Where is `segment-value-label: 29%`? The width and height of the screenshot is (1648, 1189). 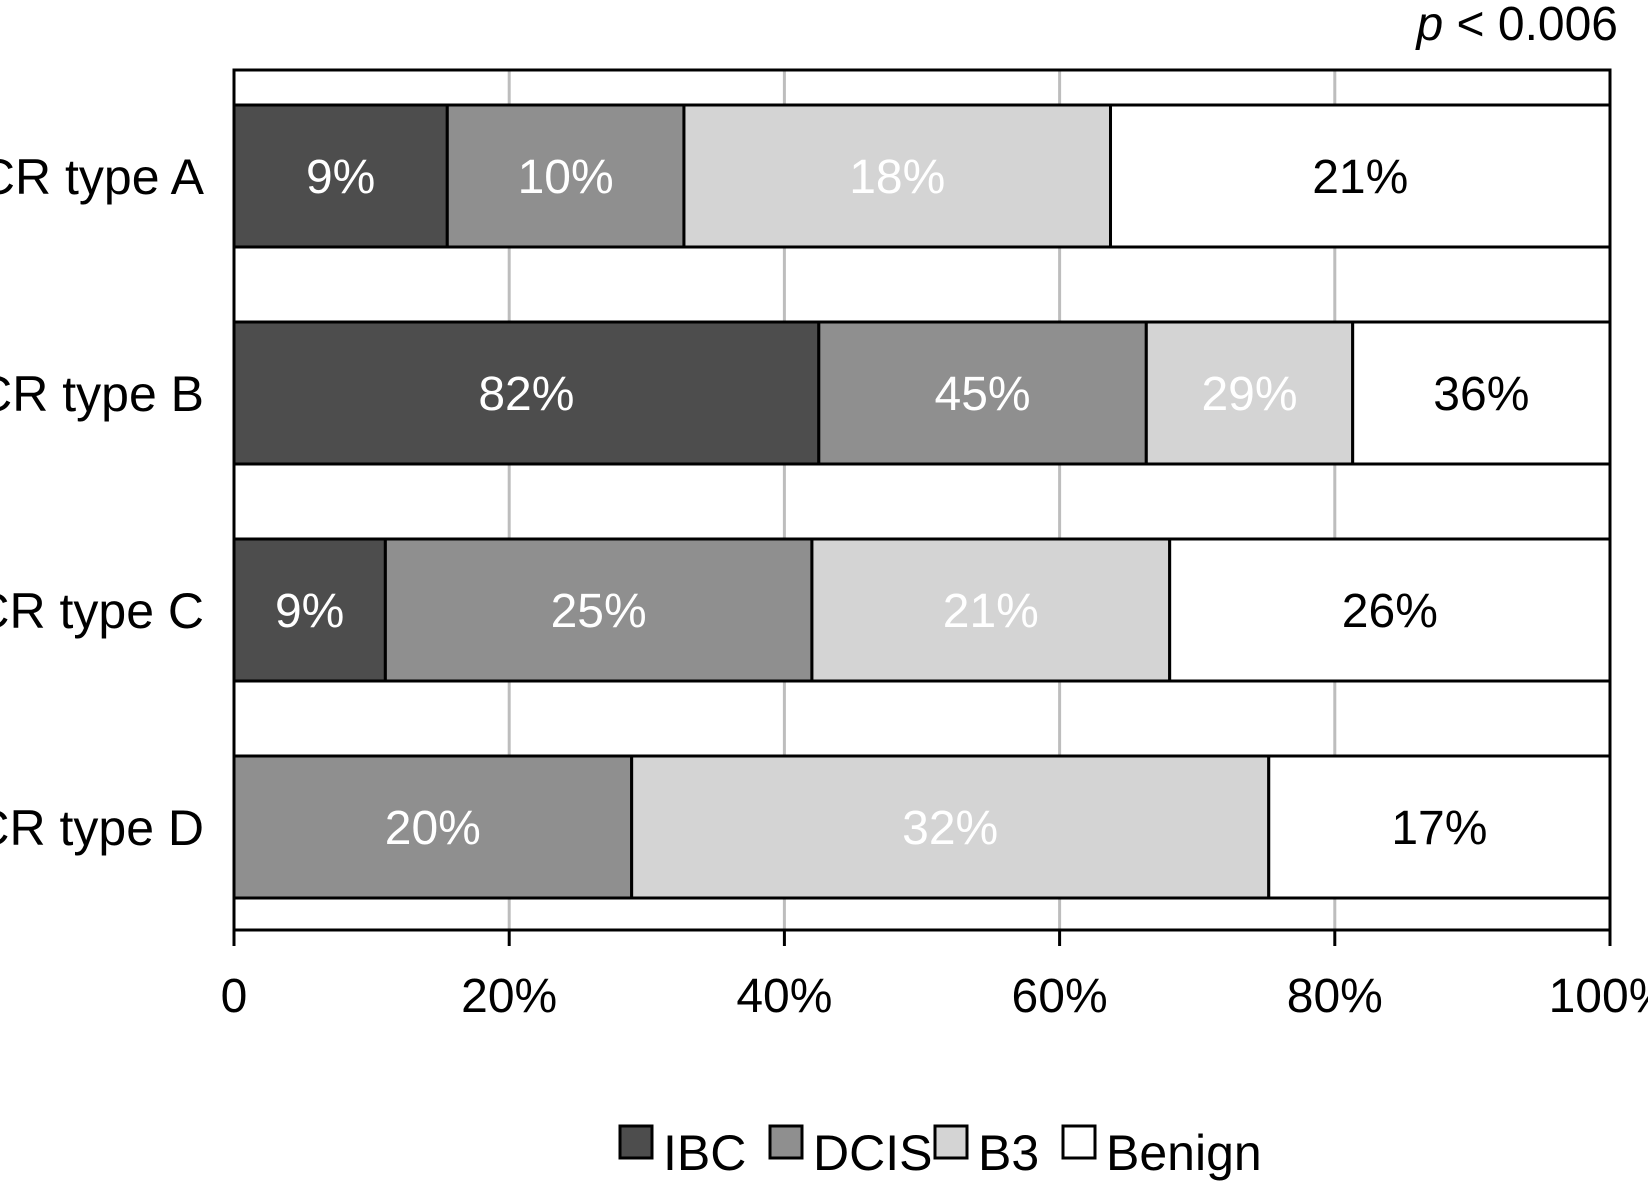
segment-value-label: 29% is located at coordinates (1249, 394).